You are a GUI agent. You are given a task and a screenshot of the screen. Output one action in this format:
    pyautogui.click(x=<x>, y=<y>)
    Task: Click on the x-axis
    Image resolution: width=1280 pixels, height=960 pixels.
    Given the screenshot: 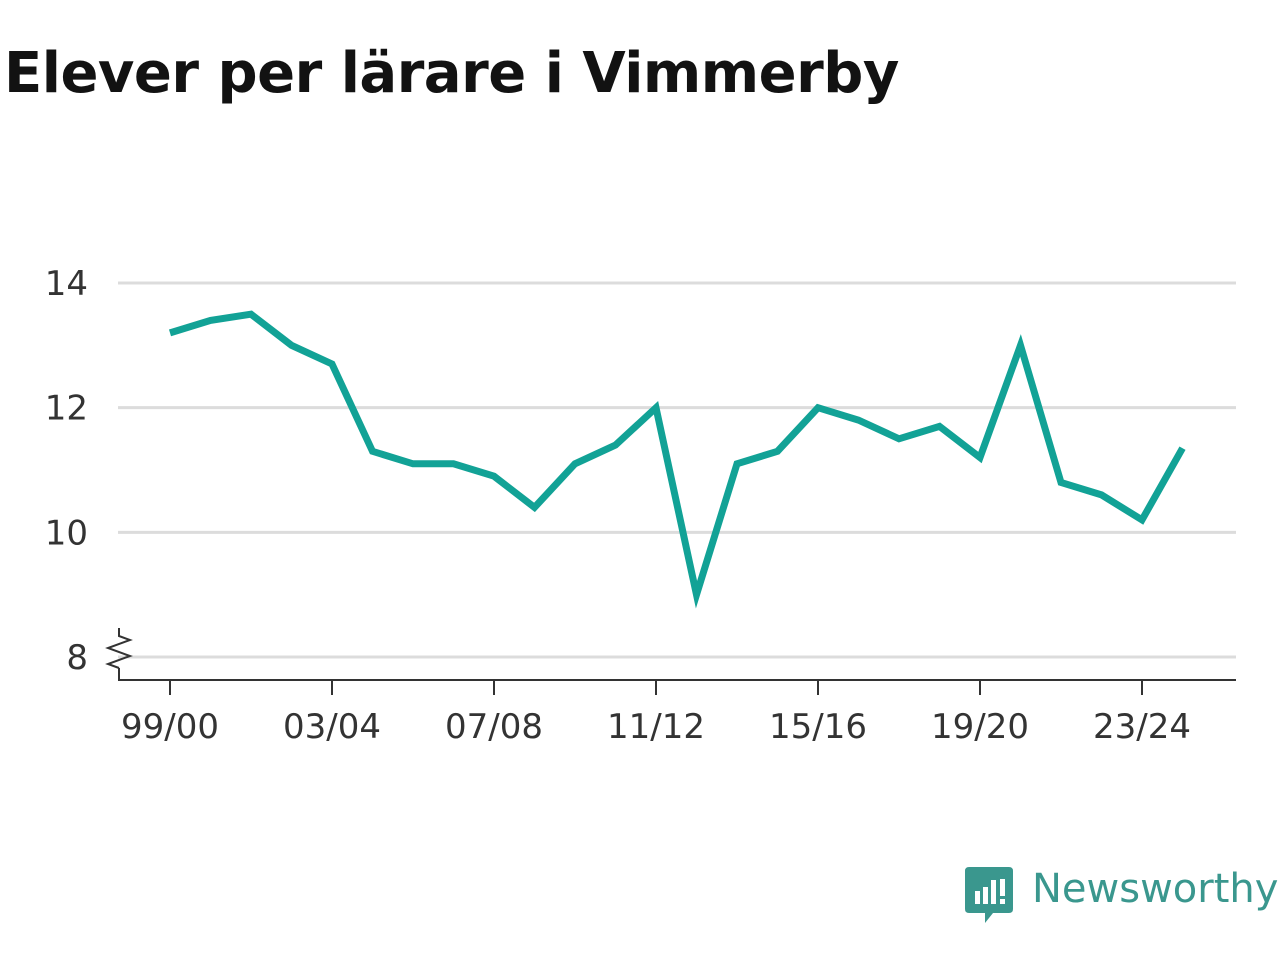 What is the action you would take?
    pyautogui.click(x=670, y=654)
    